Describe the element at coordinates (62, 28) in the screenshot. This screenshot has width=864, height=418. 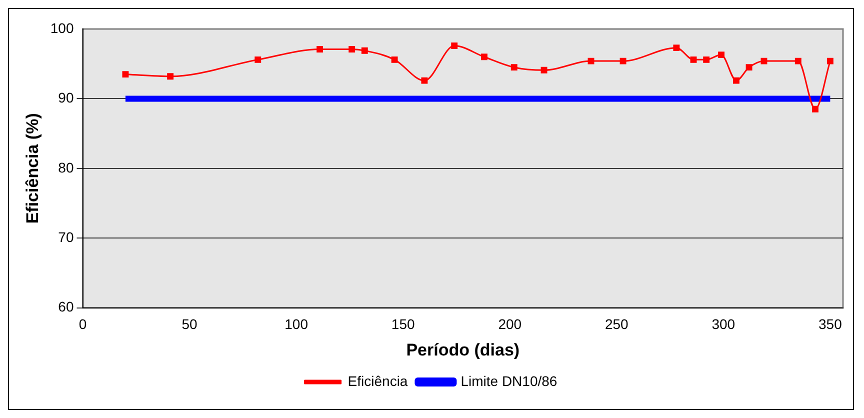
I see `y-tick-label: 100` at that location.